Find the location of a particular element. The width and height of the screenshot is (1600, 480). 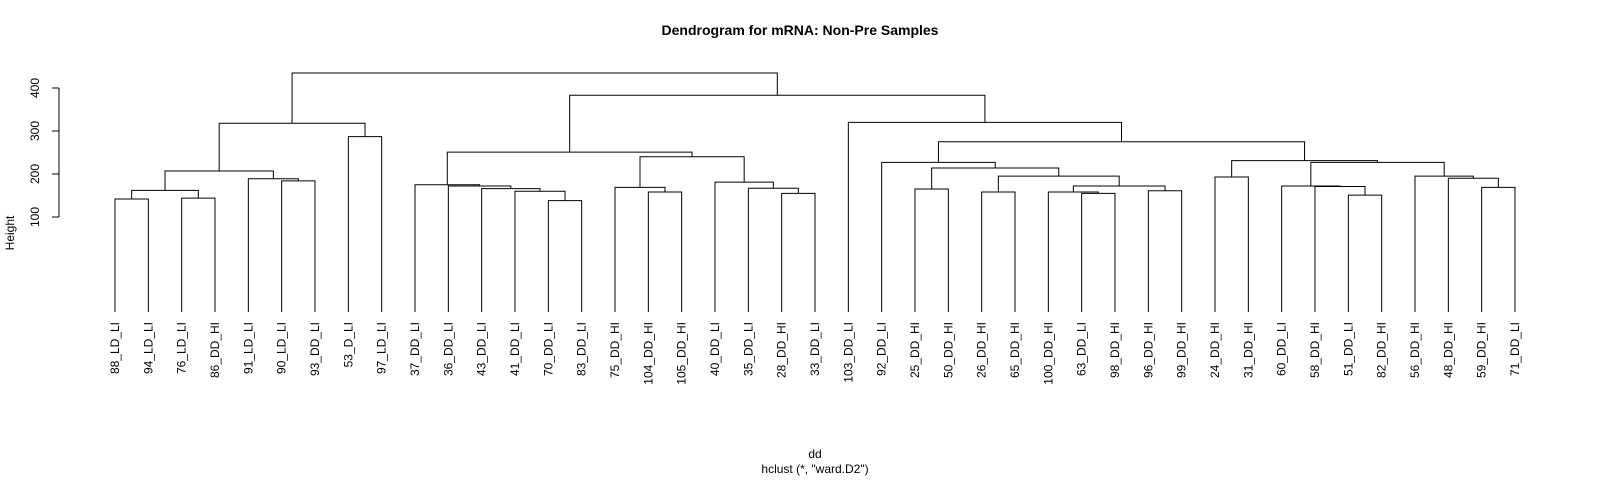

x-axis-label: dd is located at coordinates (814, 454).